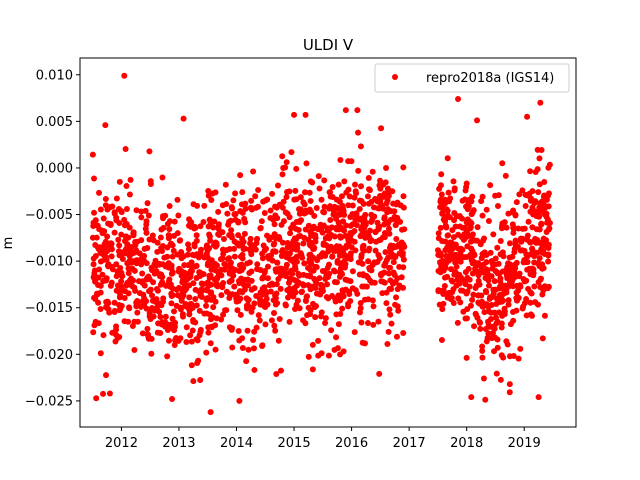 The width and height of the screenshot is (640, 480). I want to click on x-tick-label: 2017, so click(409, 443).